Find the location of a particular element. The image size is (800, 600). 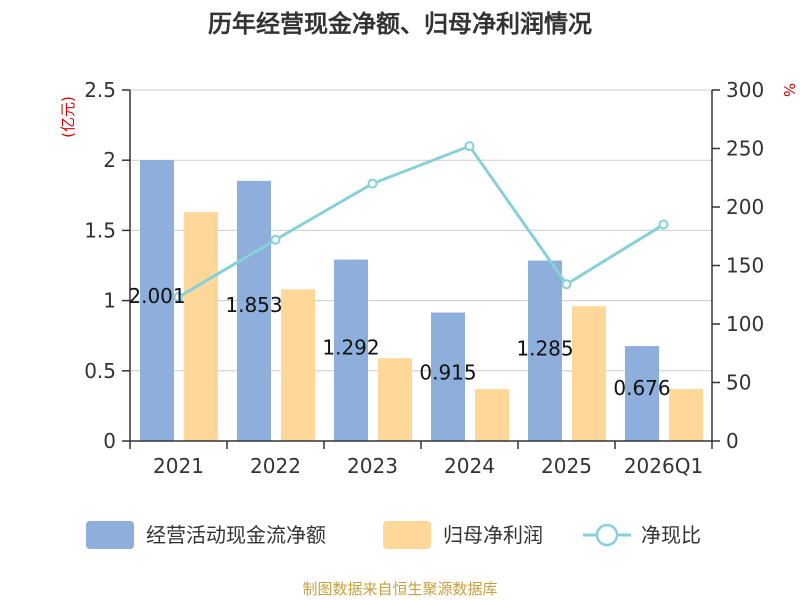

bar-cash-flow-2024 is located at coordinates (448, 376).